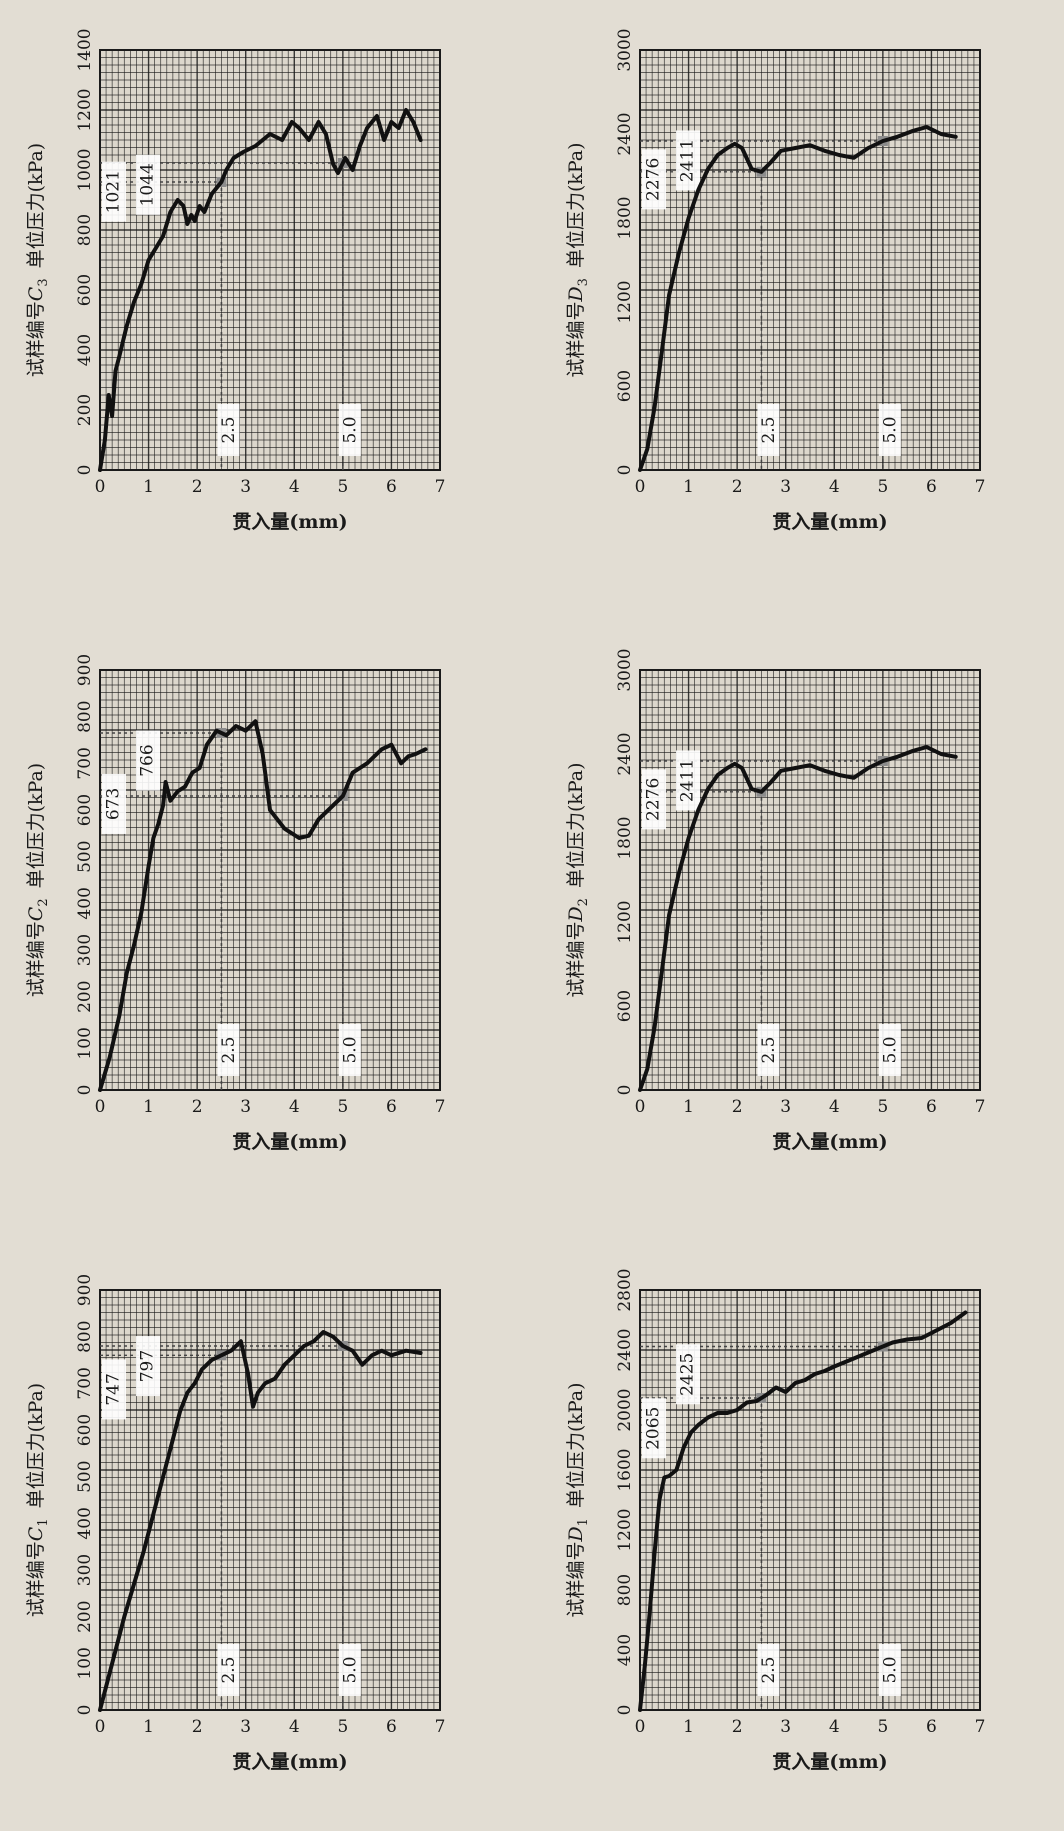 This screenshot has width=1064, height=1831. Describe the element at coordinates (43, 902) in the screenshot. I see `y-axis-title-subscript: 2` at that location.